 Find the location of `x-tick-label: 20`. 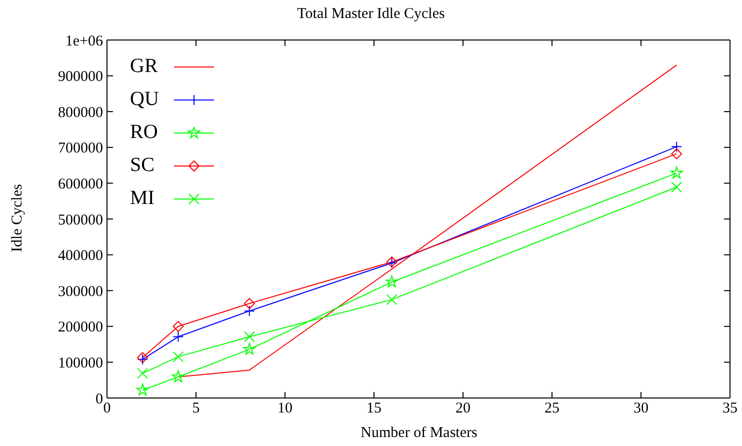

x-tick-label: 20 is located at coordinates (463, 408).